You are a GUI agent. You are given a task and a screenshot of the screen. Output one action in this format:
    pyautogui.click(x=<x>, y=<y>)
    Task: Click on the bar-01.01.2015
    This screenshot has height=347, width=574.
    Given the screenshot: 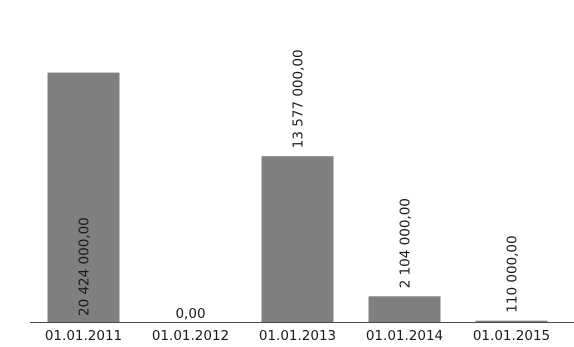 What is the action you would take?
    pyautogui.click(x=511, y=321)
    